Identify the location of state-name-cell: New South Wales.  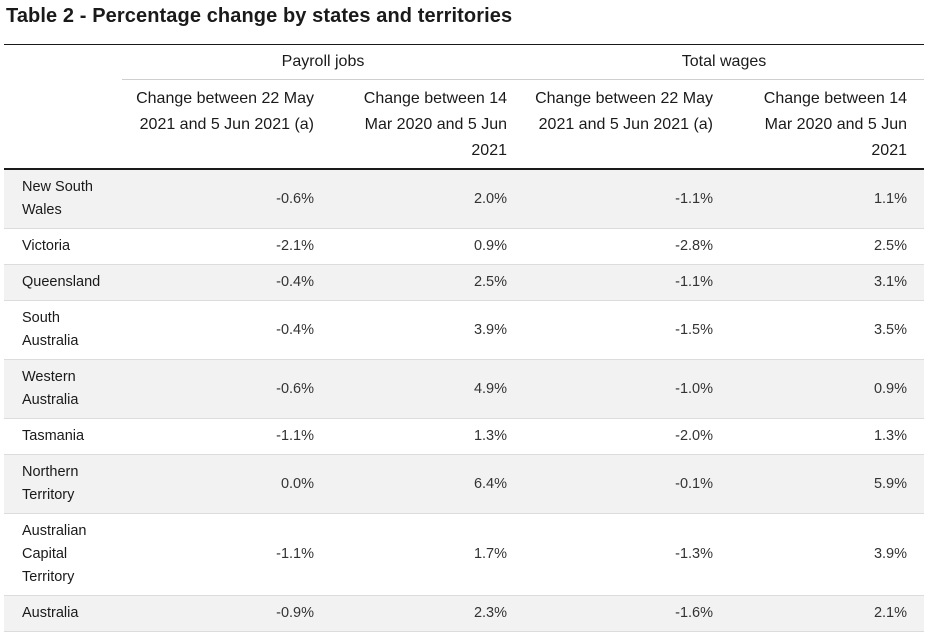
(63, 199).